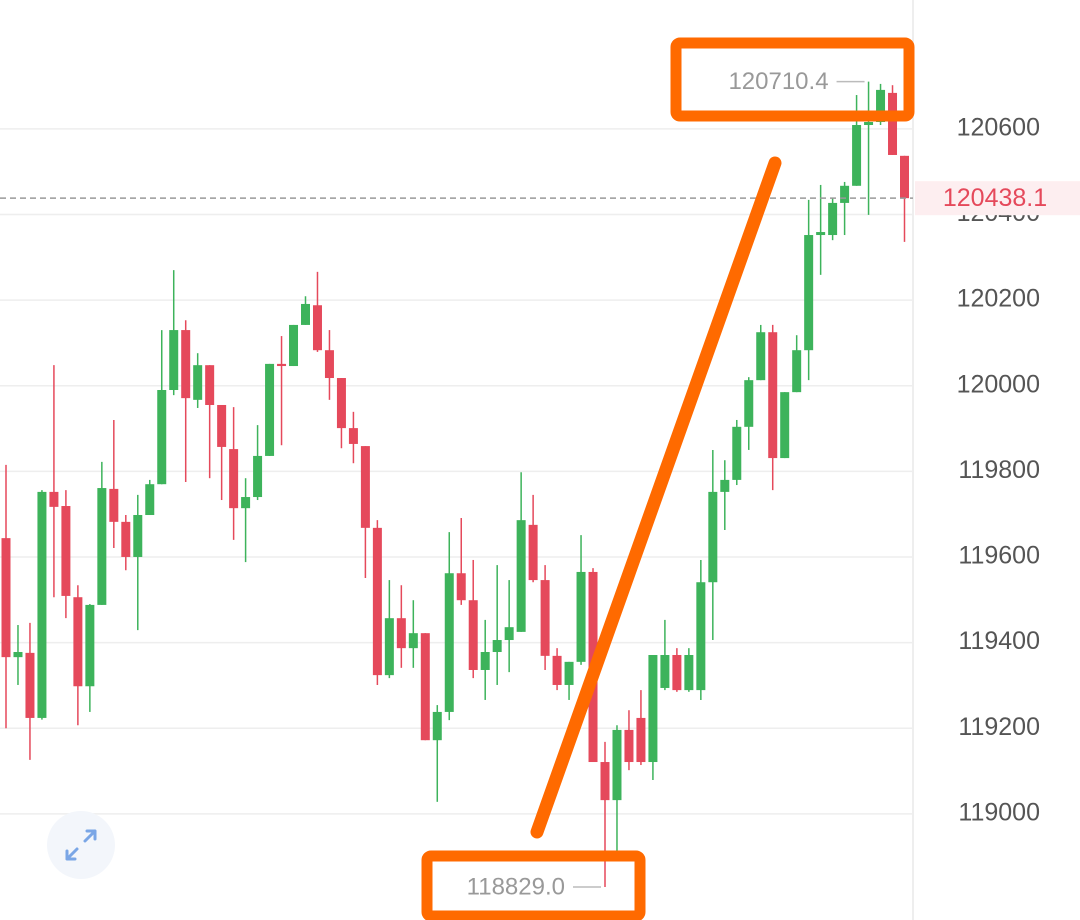  I want to click on y-tick-label: 119400, so click(999, 641).